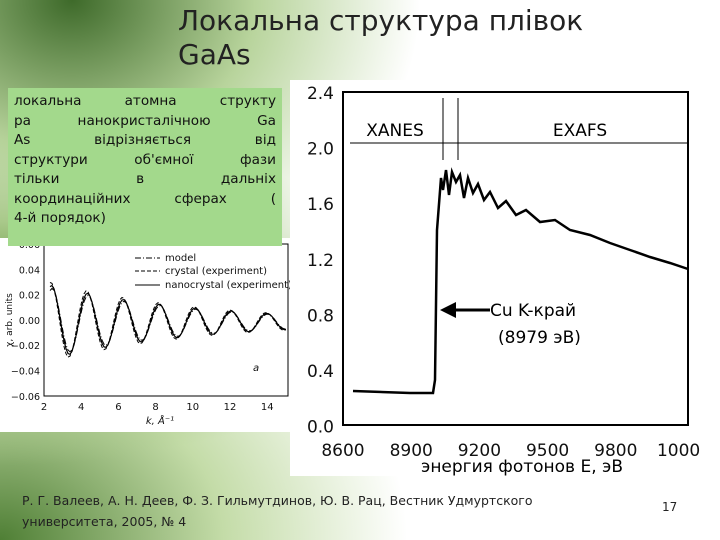 The width and height of the screenshot is (720, 540). What do you see at coordinates (230, 407) in the screenshot?
I see `x-tick-label: 12` at bounding box center [230, 407].